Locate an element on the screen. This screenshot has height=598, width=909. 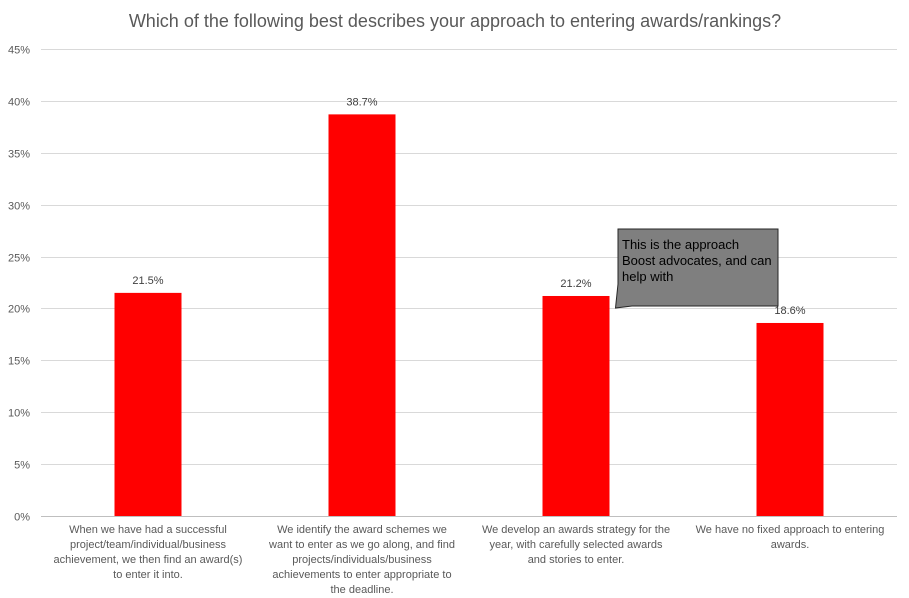
data-label: 18.6% is located at coordinates (789, 311).